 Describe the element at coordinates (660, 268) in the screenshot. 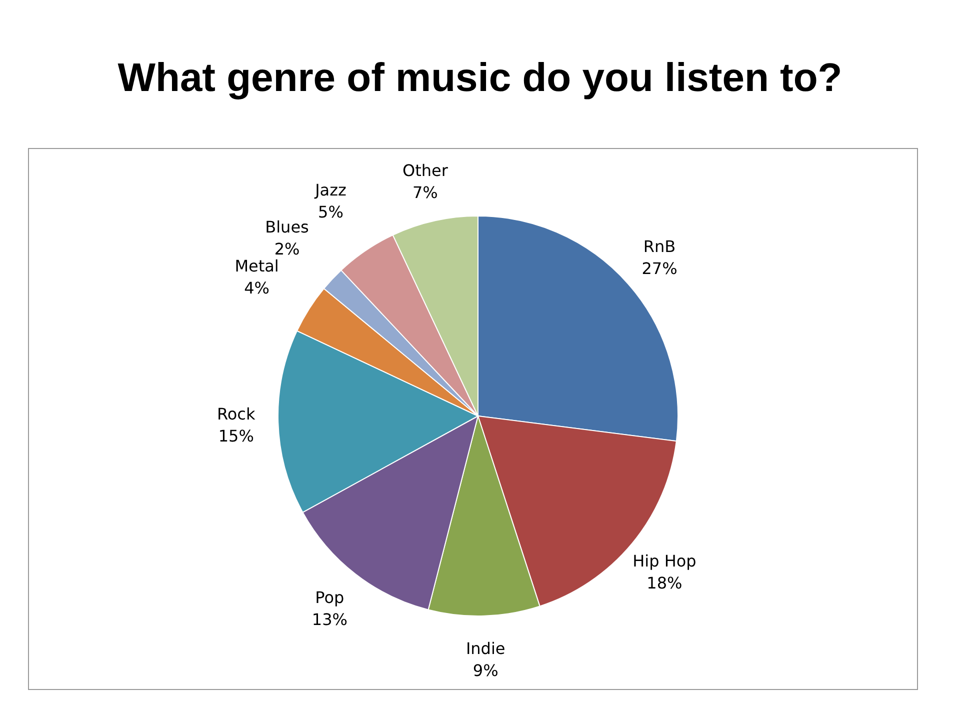

I see `data-label: 27%` at that location.